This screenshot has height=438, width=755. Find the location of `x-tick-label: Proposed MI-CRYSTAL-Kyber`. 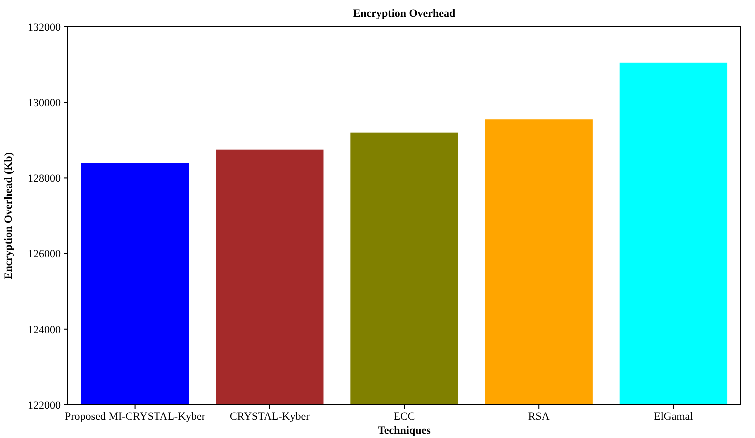

x-tick-label: Proposed MI-CRYSTAL-Kyber is located at coordinates (135, 417).